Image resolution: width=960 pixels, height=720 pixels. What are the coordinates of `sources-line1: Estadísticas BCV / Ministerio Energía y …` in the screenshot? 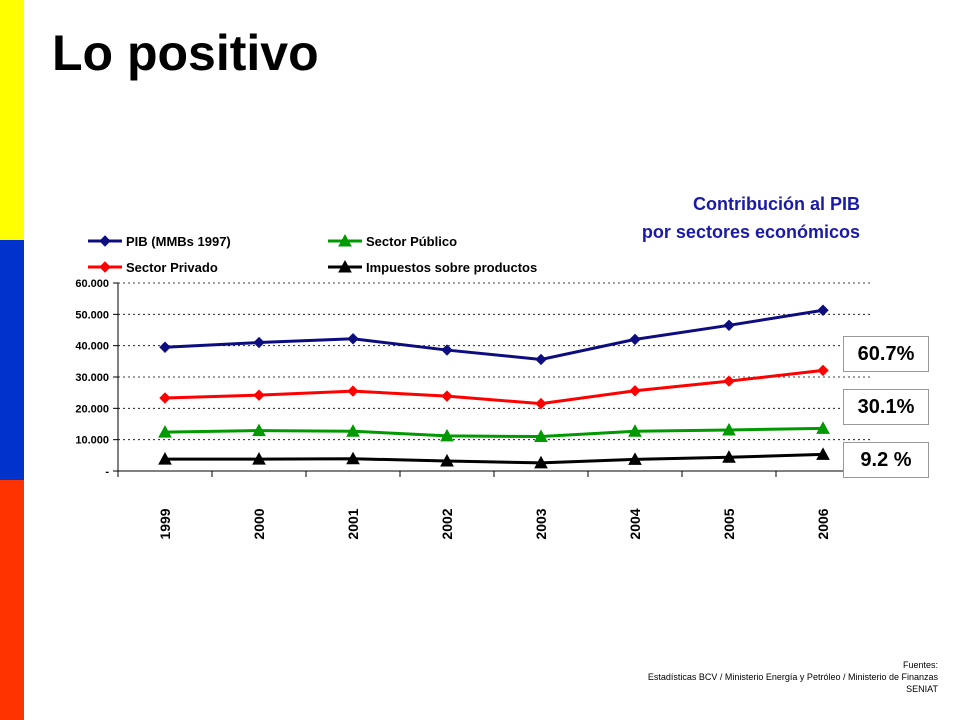 It's located at (792, 677).